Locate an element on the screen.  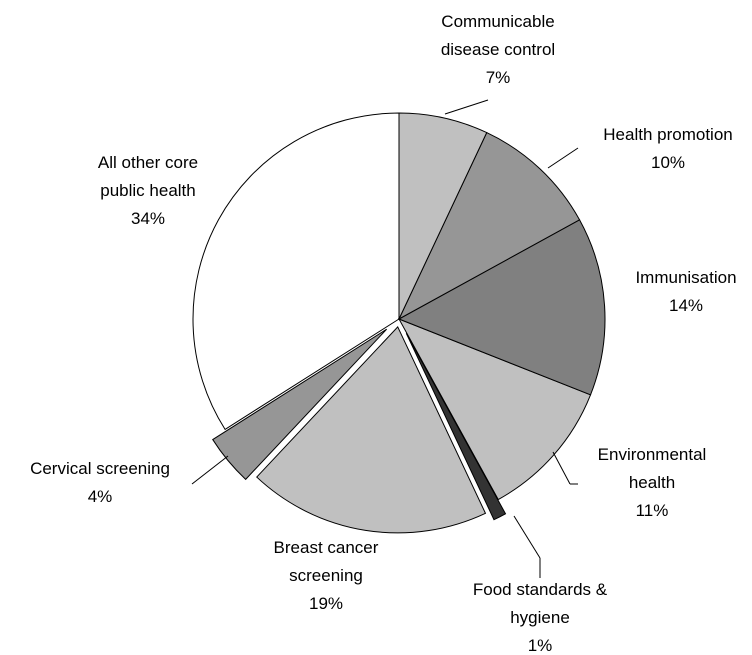
slice-label: Communicable disease control 7% is located at coordinates (498, 50).